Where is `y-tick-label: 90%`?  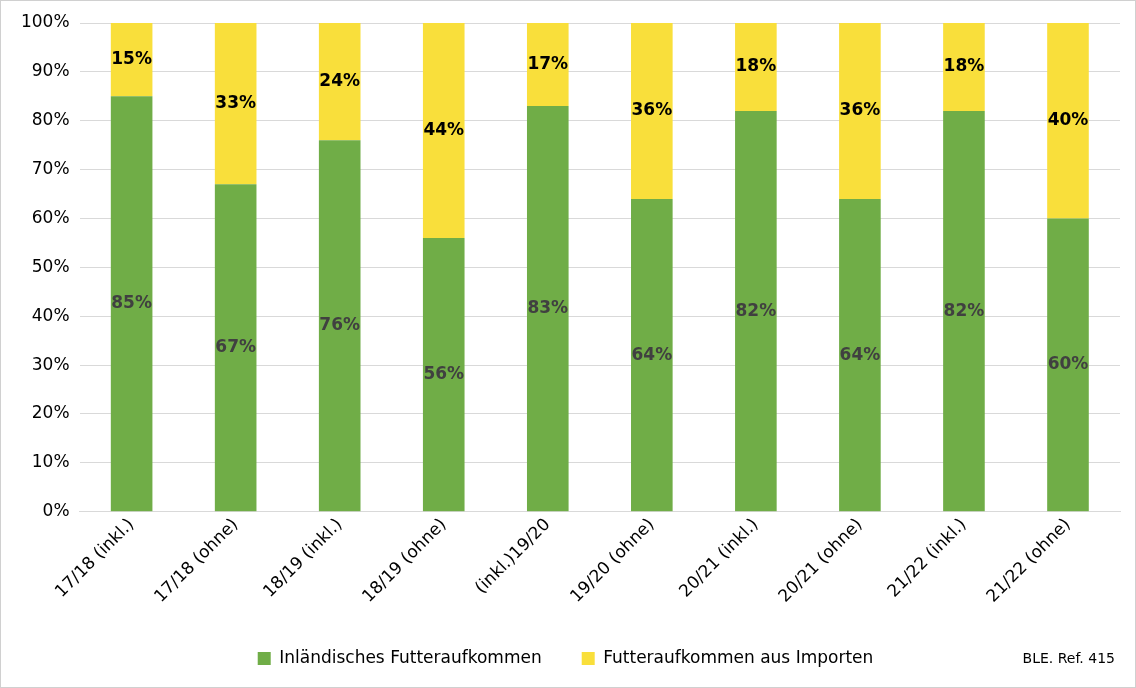
y-tick-label: 90% is located at coordinates (50, 70).